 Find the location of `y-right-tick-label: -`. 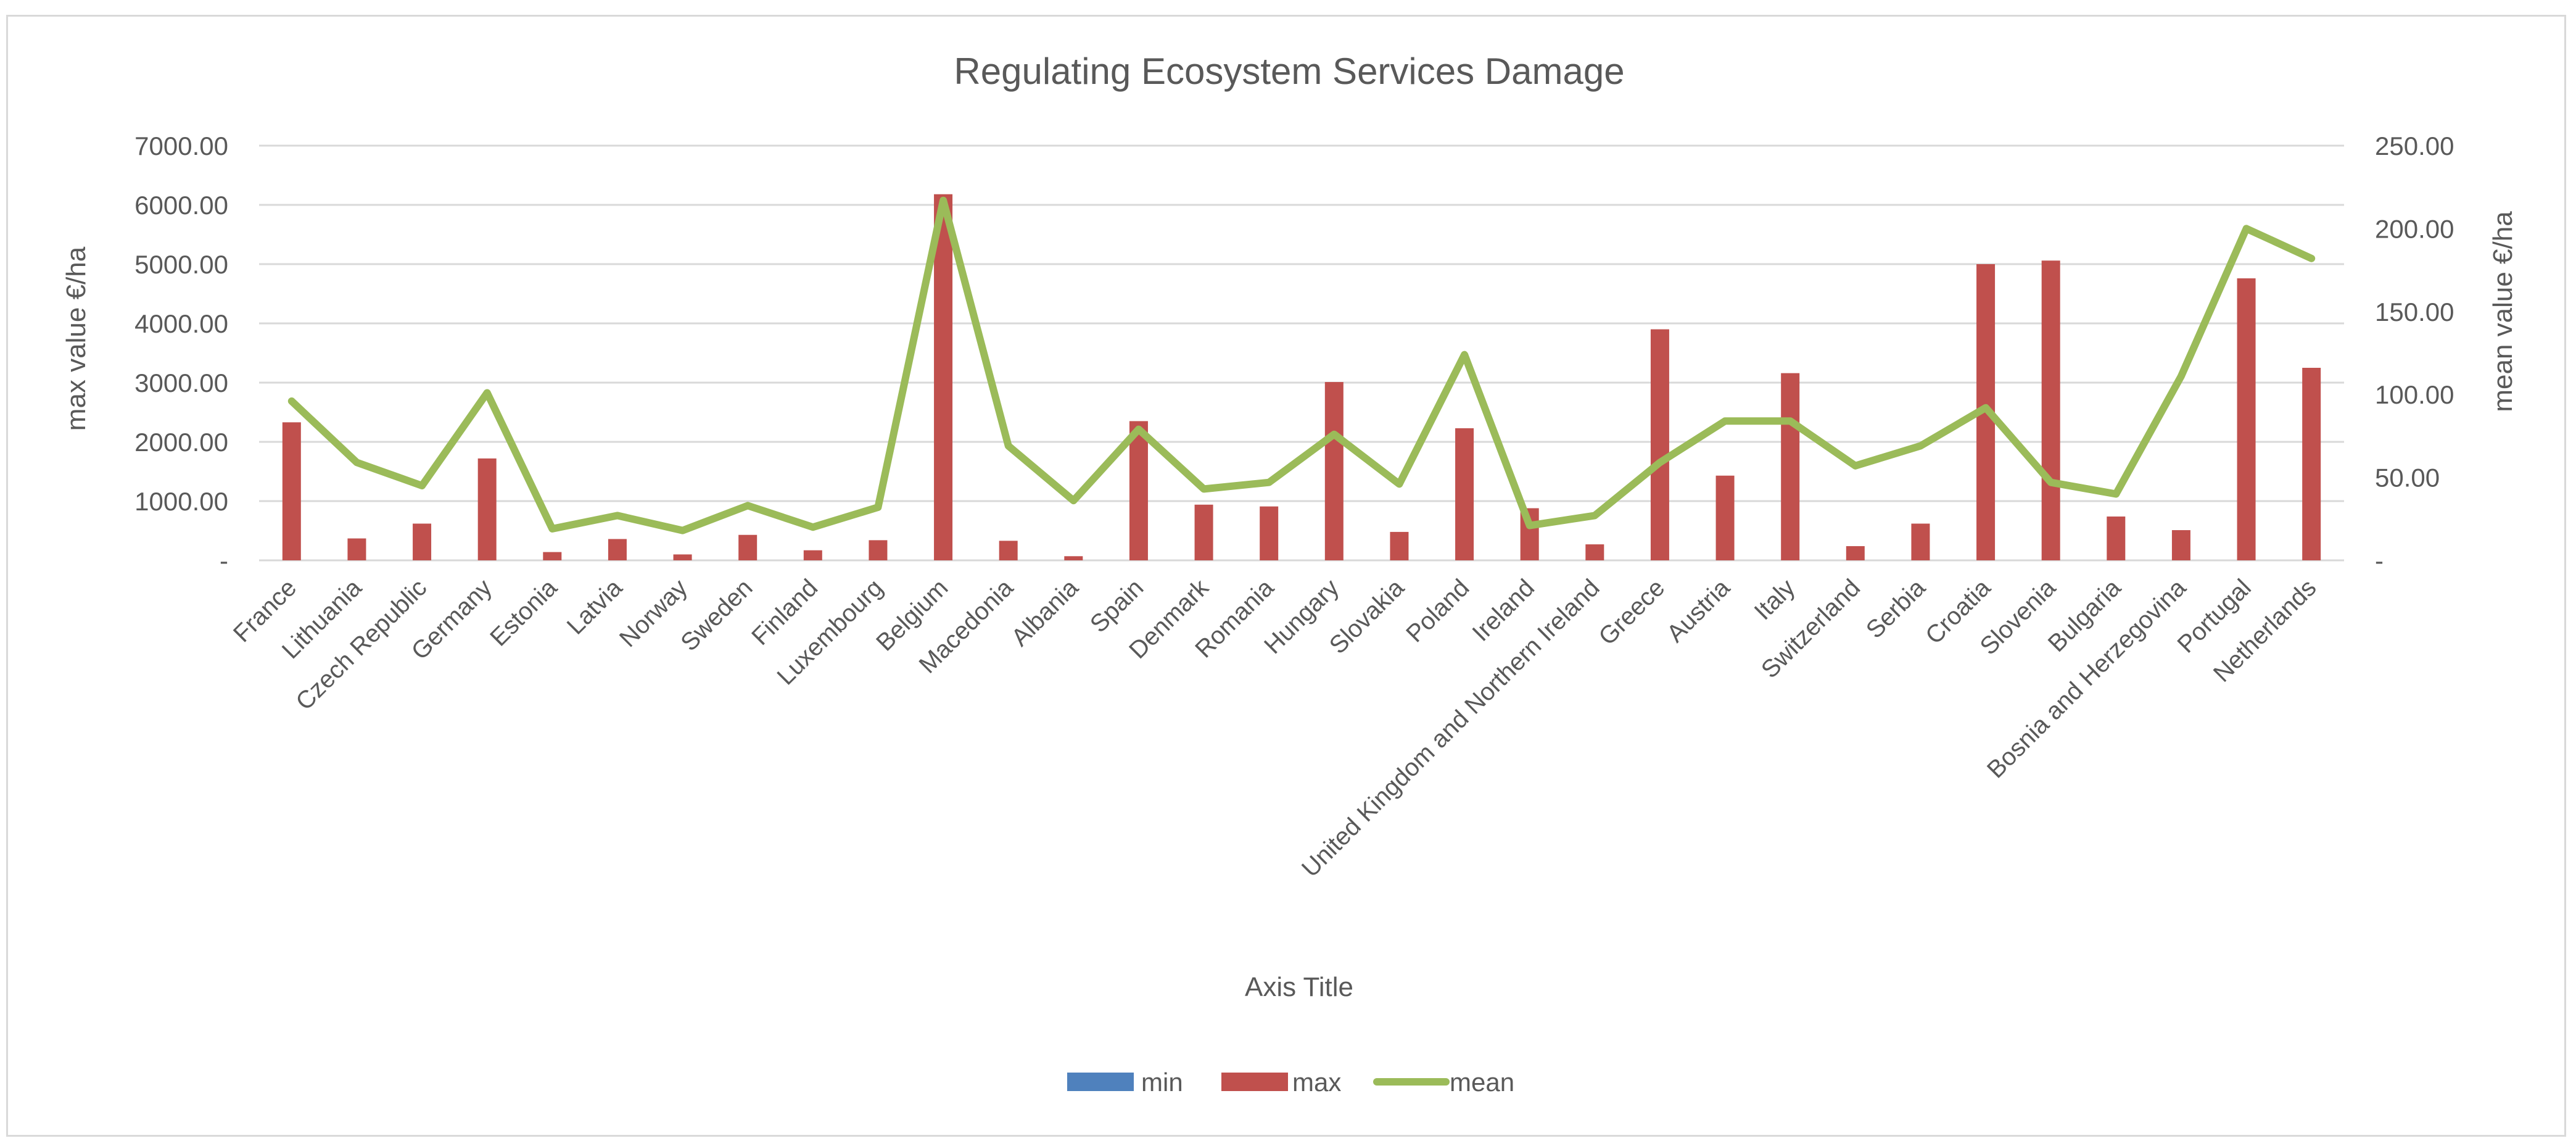

y-right-tick-label: - is located at coordinates (2379, 560).